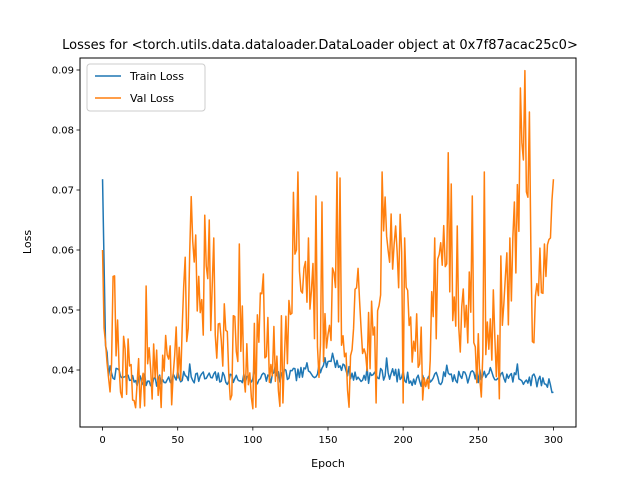 The width and height of the screenshot is (640, 480). I want to click on x-tick-label: 0, so click(102, 440).